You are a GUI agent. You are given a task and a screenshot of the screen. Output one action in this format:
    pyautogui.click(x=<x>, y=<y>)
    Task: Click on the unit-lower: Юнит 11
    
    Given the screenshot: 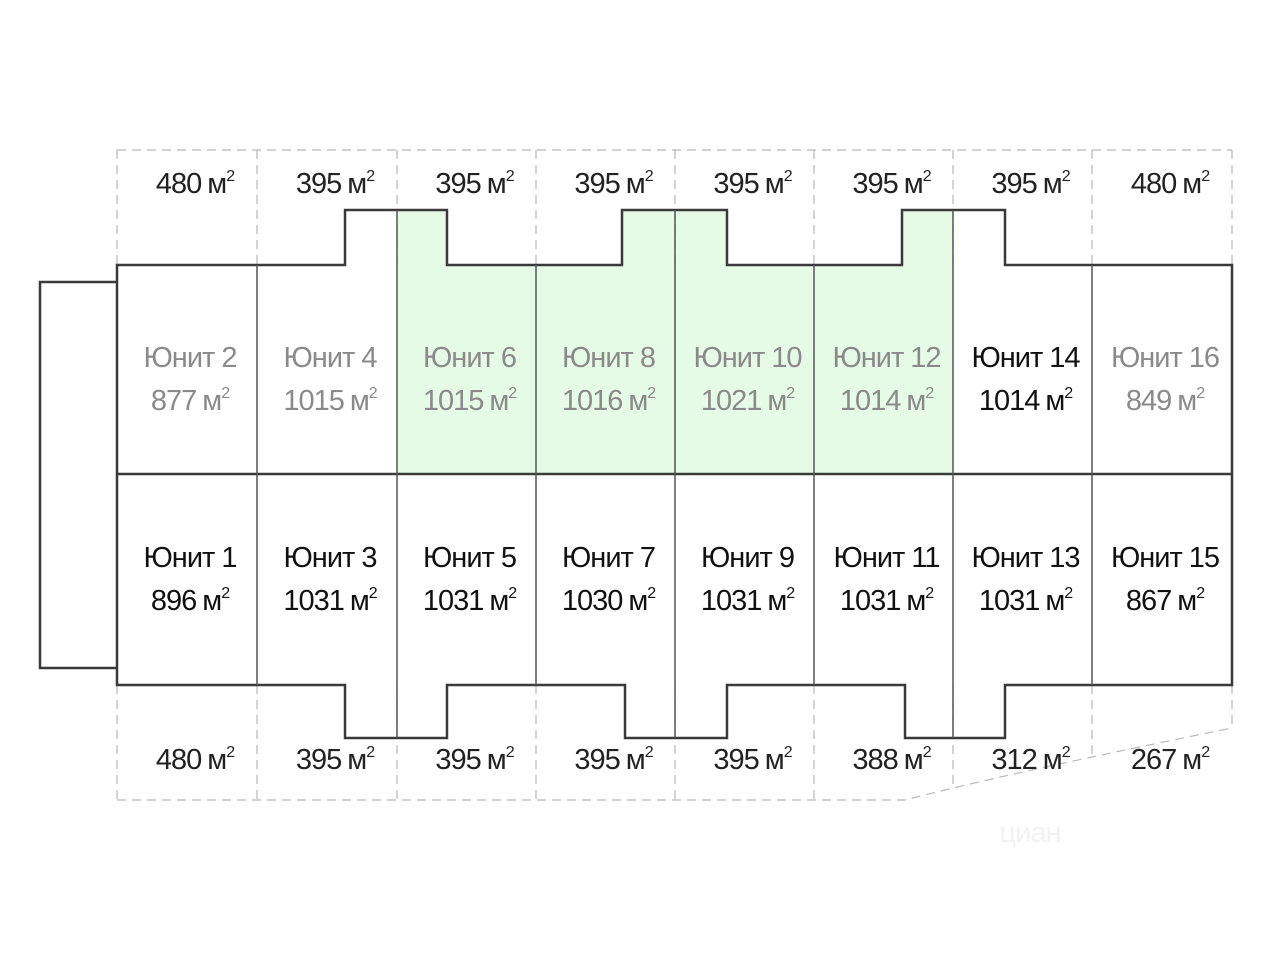 What is the action you would take?
    pyautogui.click(x=887, y=558)
    